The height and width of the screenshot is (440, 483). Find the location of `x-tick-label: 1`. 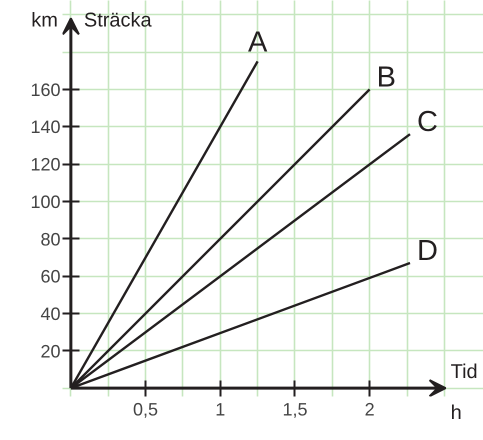

x-tick-label: 1 is located at coordinates (220, 410).